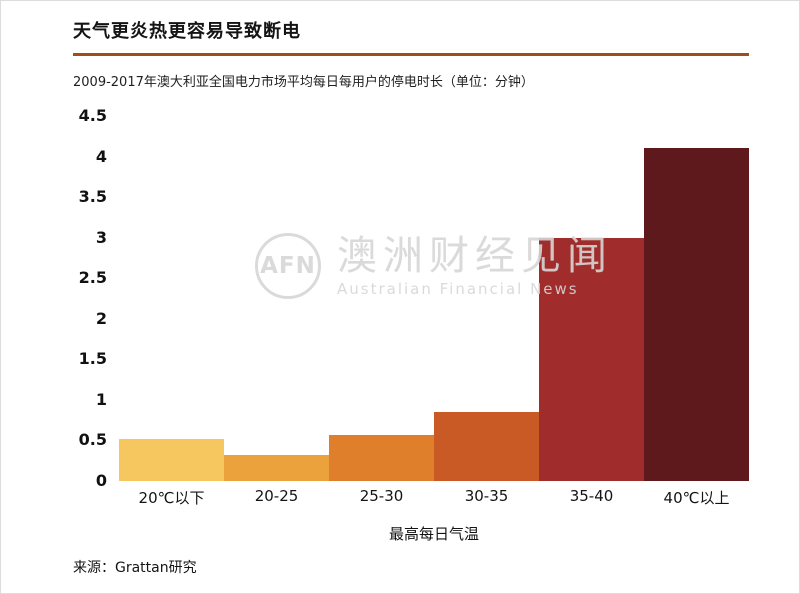 Image resolution: width=800 pixels, height=594 pixels. What do you see at coordinates (92, 440) in the screenshot?
I see `y-tick-label: 0.5` at bounding box center [92, 440].